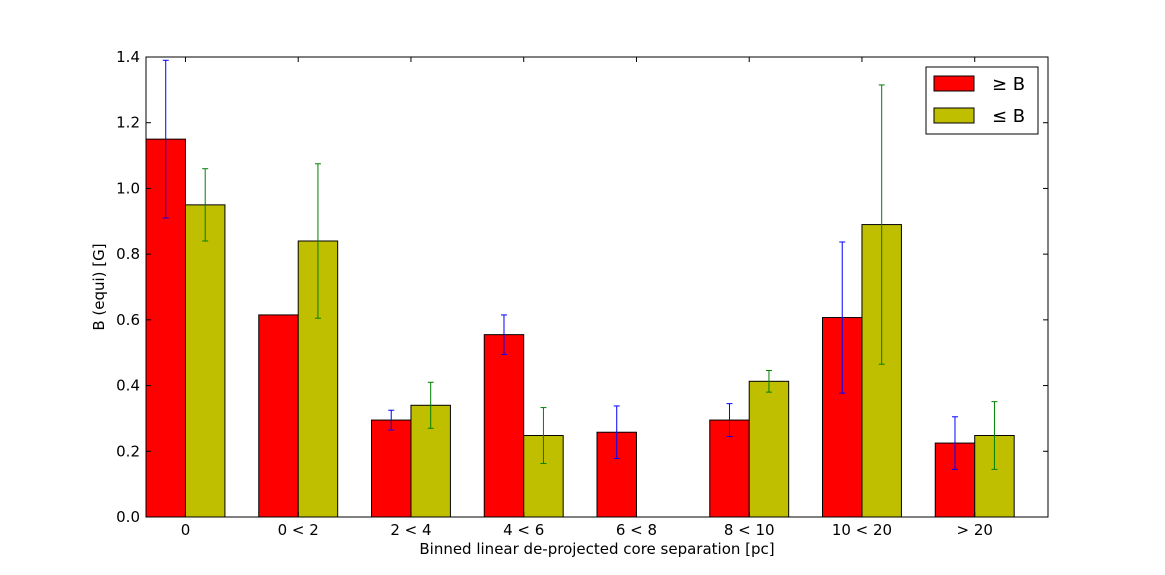  What do you see at coordinates (749, 530) in the screenshot?
I see `x-tick-label: 8 < 10` at bounding box center [749, 530].